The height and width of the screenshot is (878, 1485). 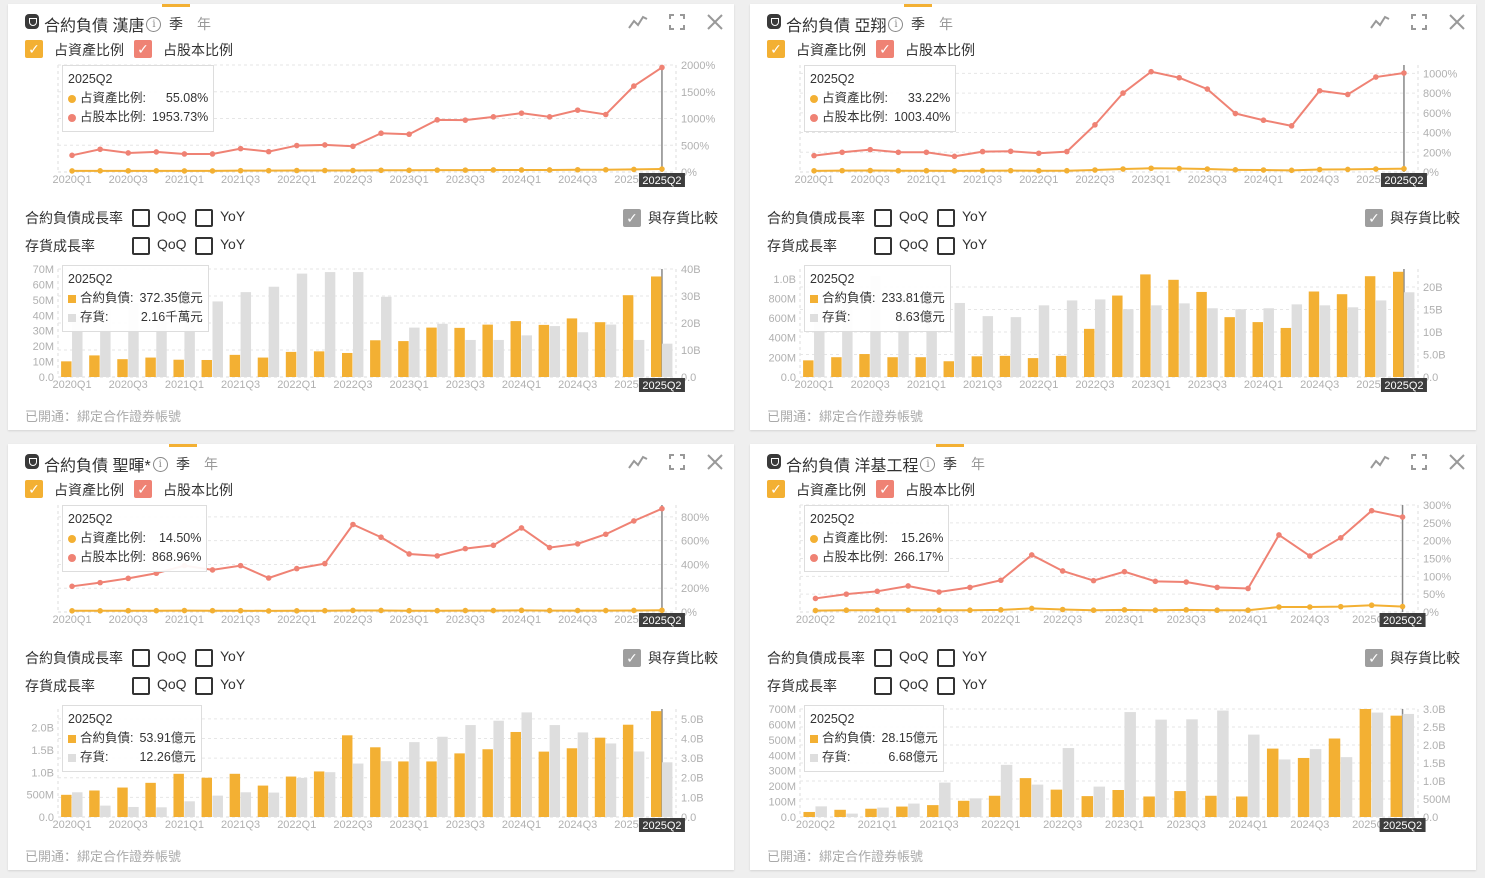 I want to click on x-tick-label: 2022Q1, so click(x=1000, y=825).